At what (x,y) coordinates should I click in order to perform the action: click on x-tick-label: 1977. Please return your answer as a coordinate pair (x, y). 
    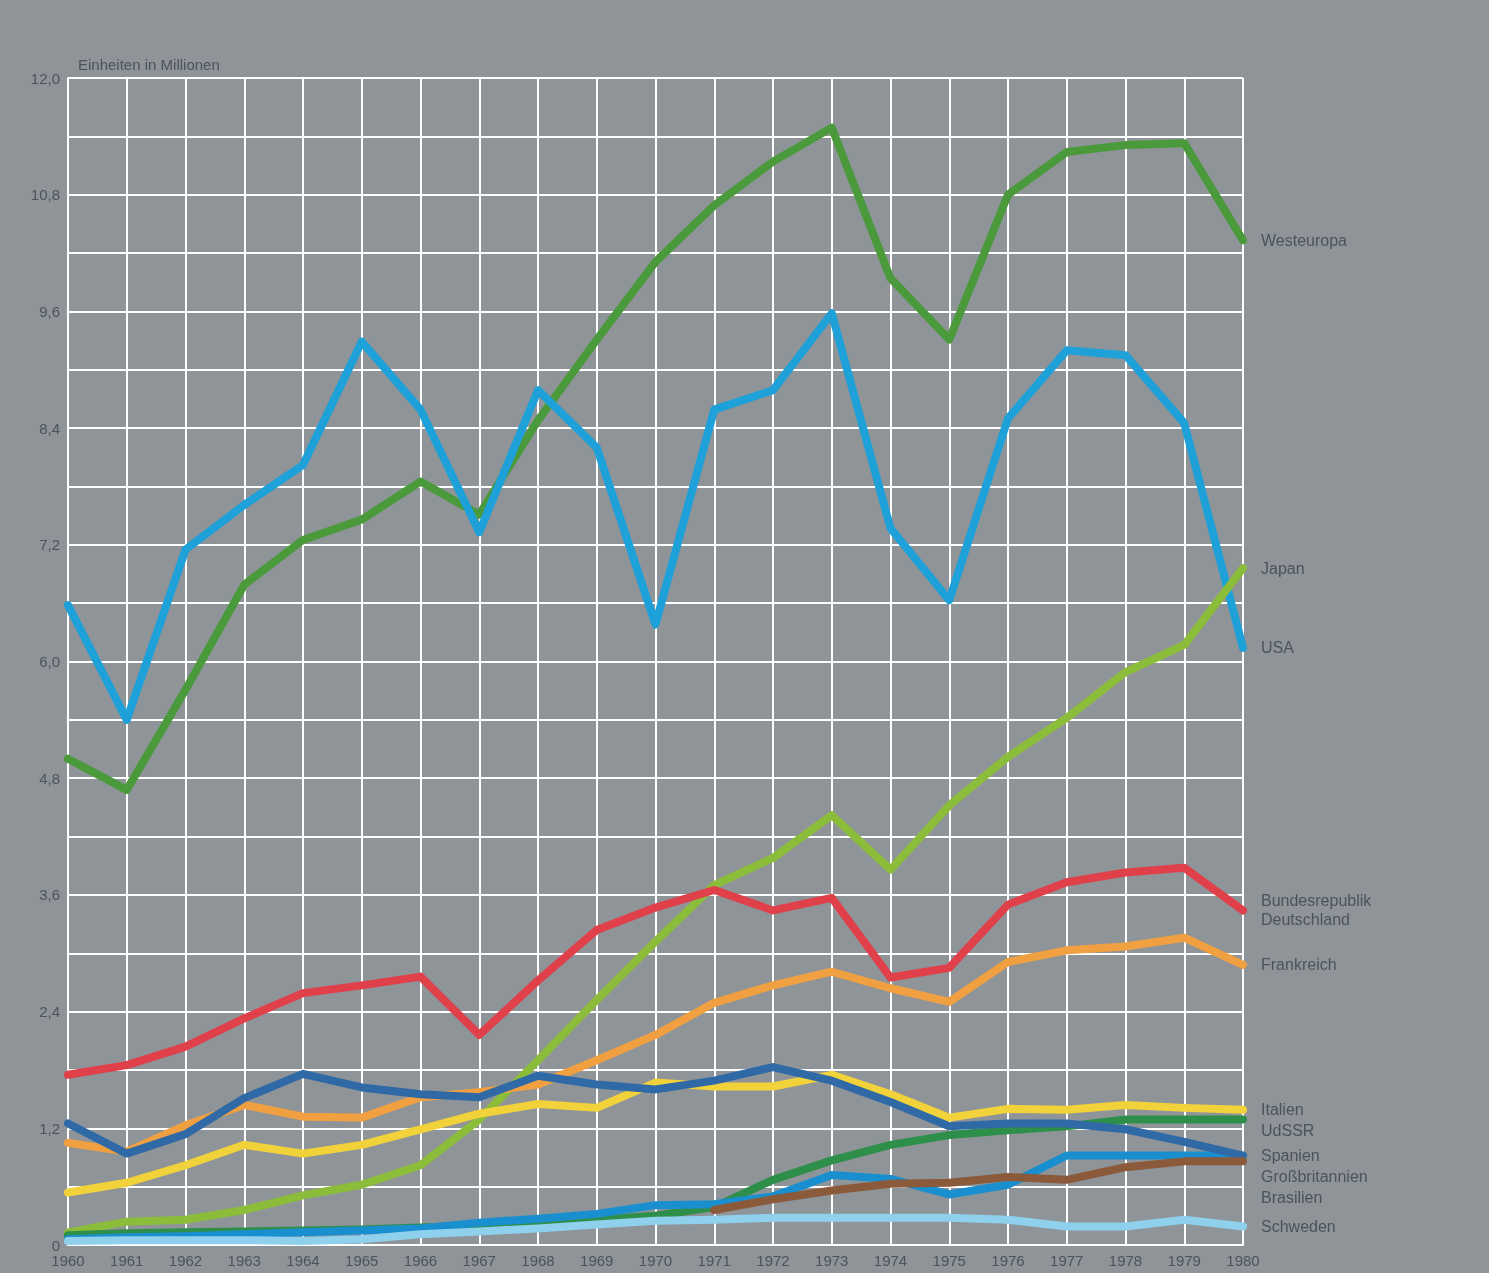
    Looking at the image, I should click on (1067, 1260).